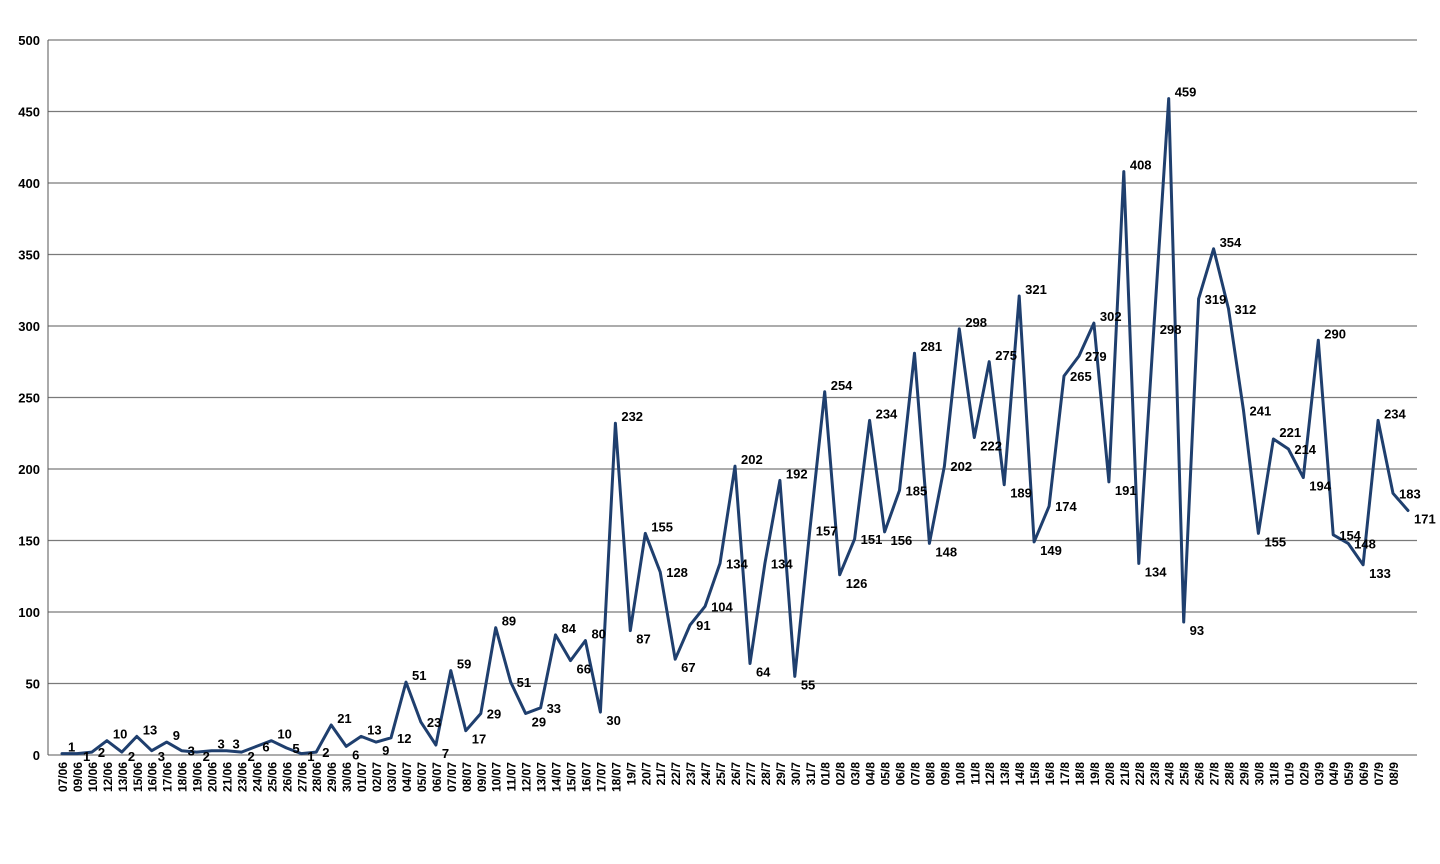 The width and height of the screenshot is (1440, 864). Describe the element at coordinates (1231, 242) in the screenshot. I see `data-label: 354` at that location.